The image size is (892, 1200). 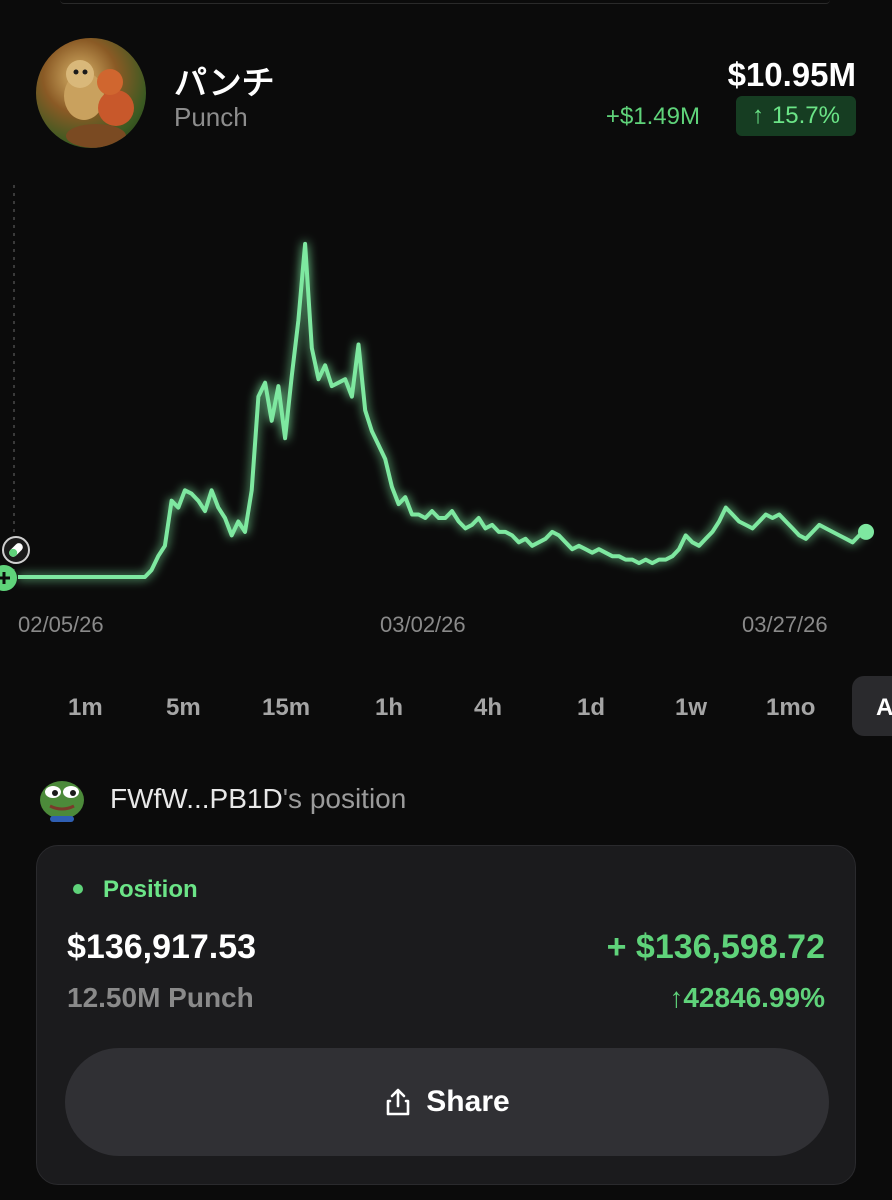 What do you see at coordinates (78, 889) in the screenshot?
I see `status-dot-icon` at bounding box center [78, 889].